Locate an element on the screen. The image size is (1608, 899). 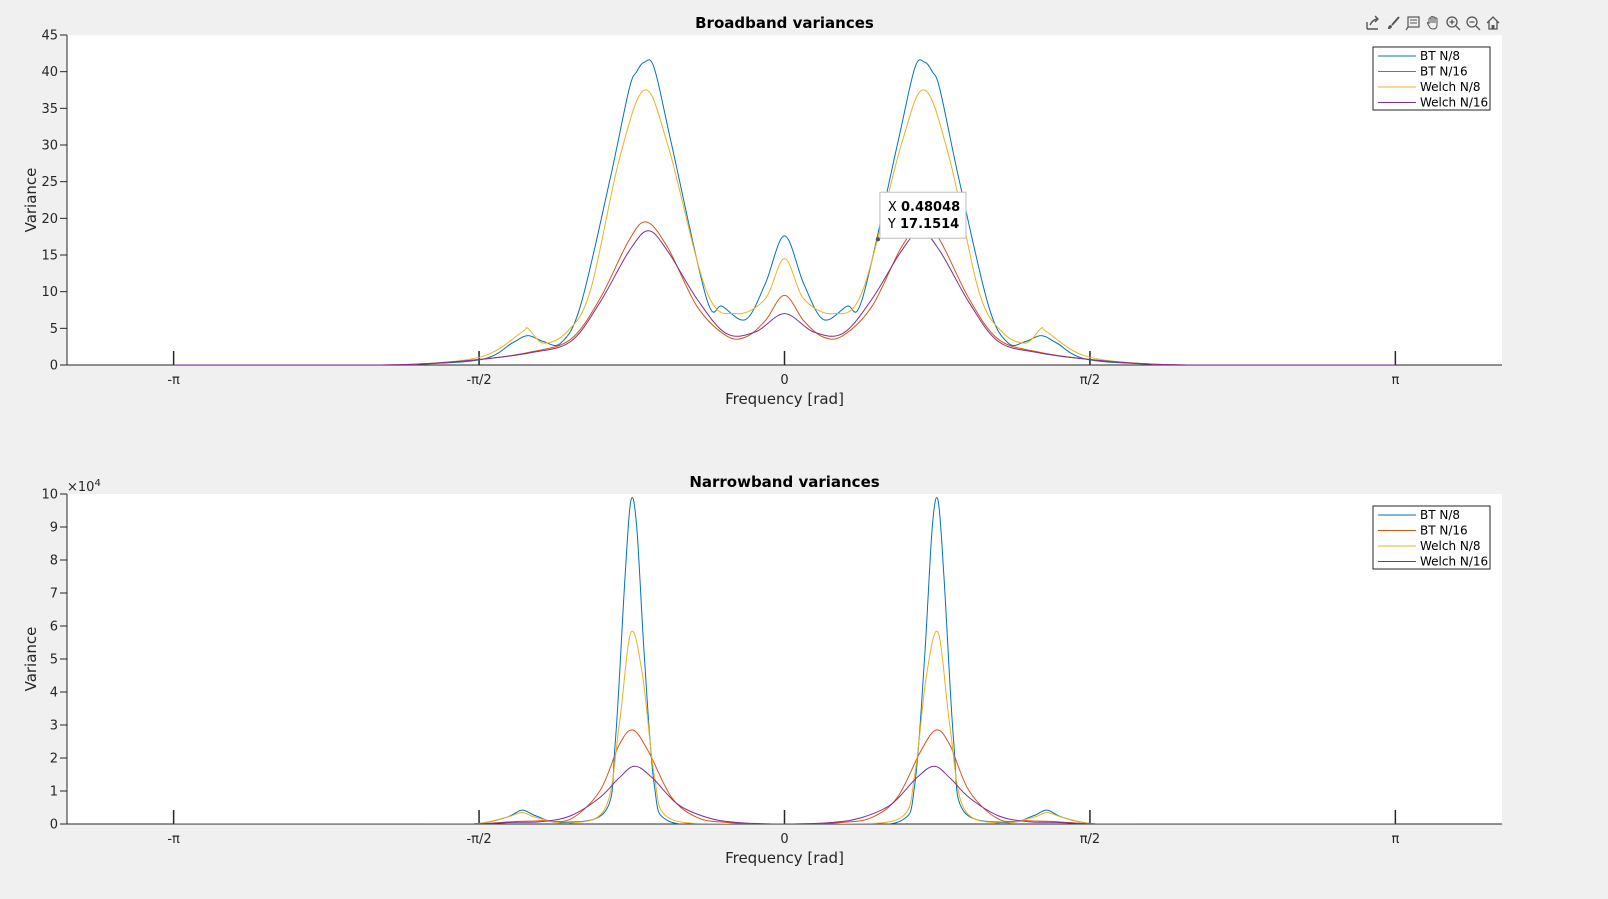
y-tick-label: 20 is located at coordinates (49, 219).